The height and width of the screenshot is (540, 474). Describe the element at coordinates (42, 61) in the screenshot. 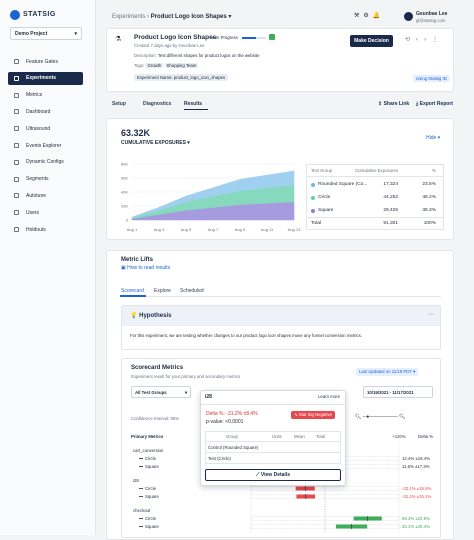

I see `nav-item: Feature Gates` at that location.